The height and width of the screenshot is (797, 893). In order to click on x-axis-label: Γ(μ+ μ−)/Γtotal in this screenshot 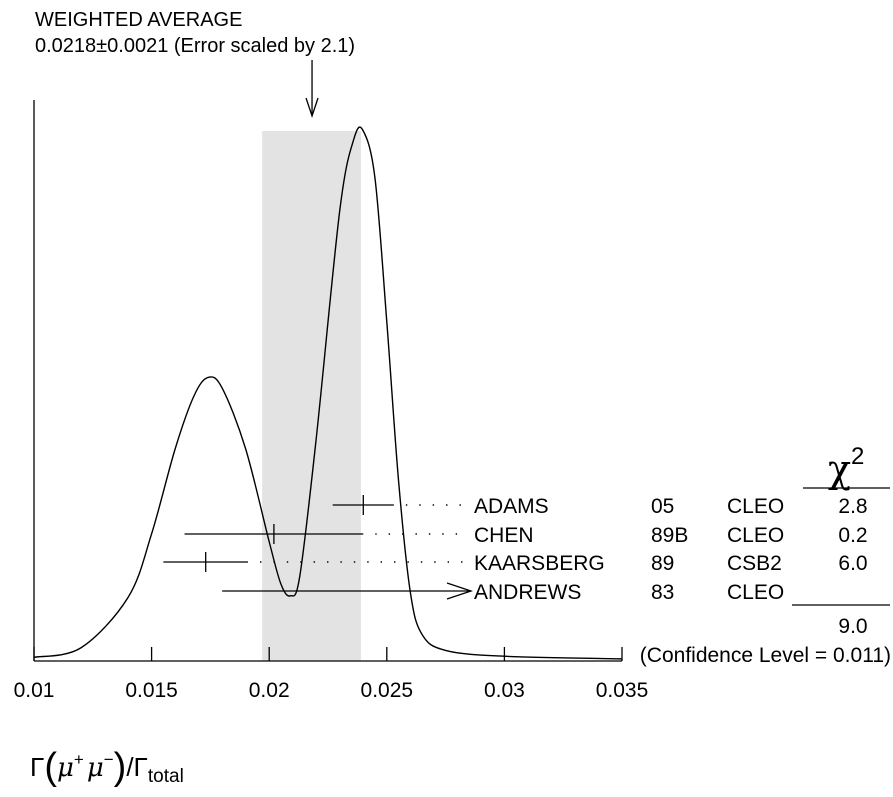, I will do `click(107, 767)`.